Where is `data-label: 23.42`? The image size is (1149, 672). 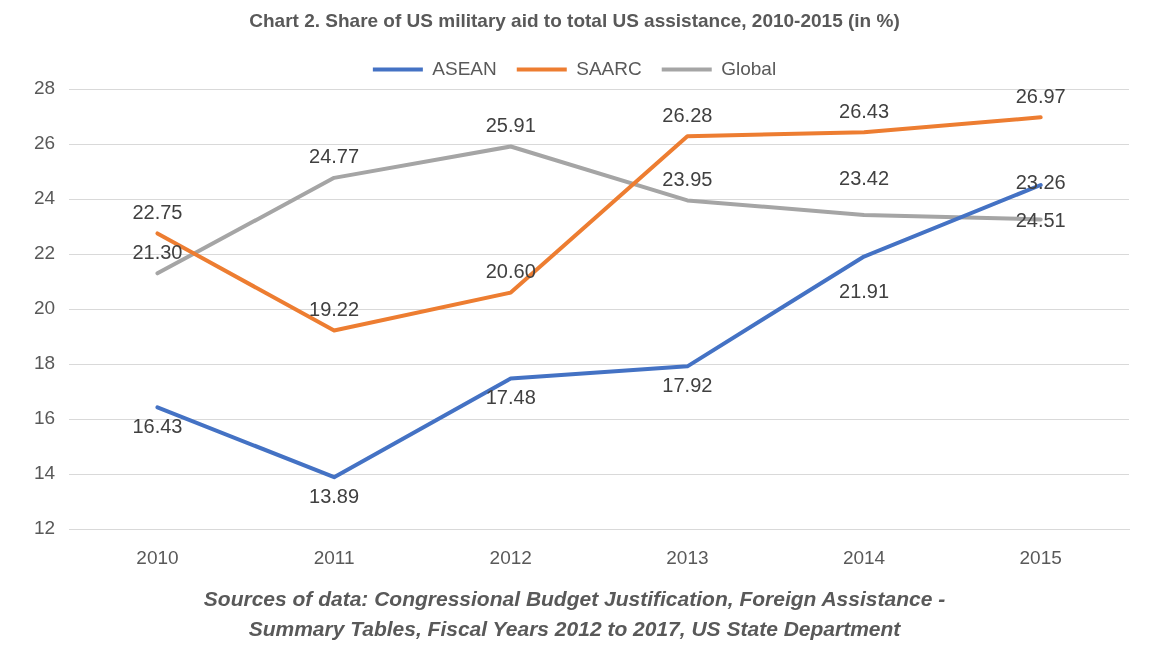 data-label: 23.42 is located at coordinates (864, 177).